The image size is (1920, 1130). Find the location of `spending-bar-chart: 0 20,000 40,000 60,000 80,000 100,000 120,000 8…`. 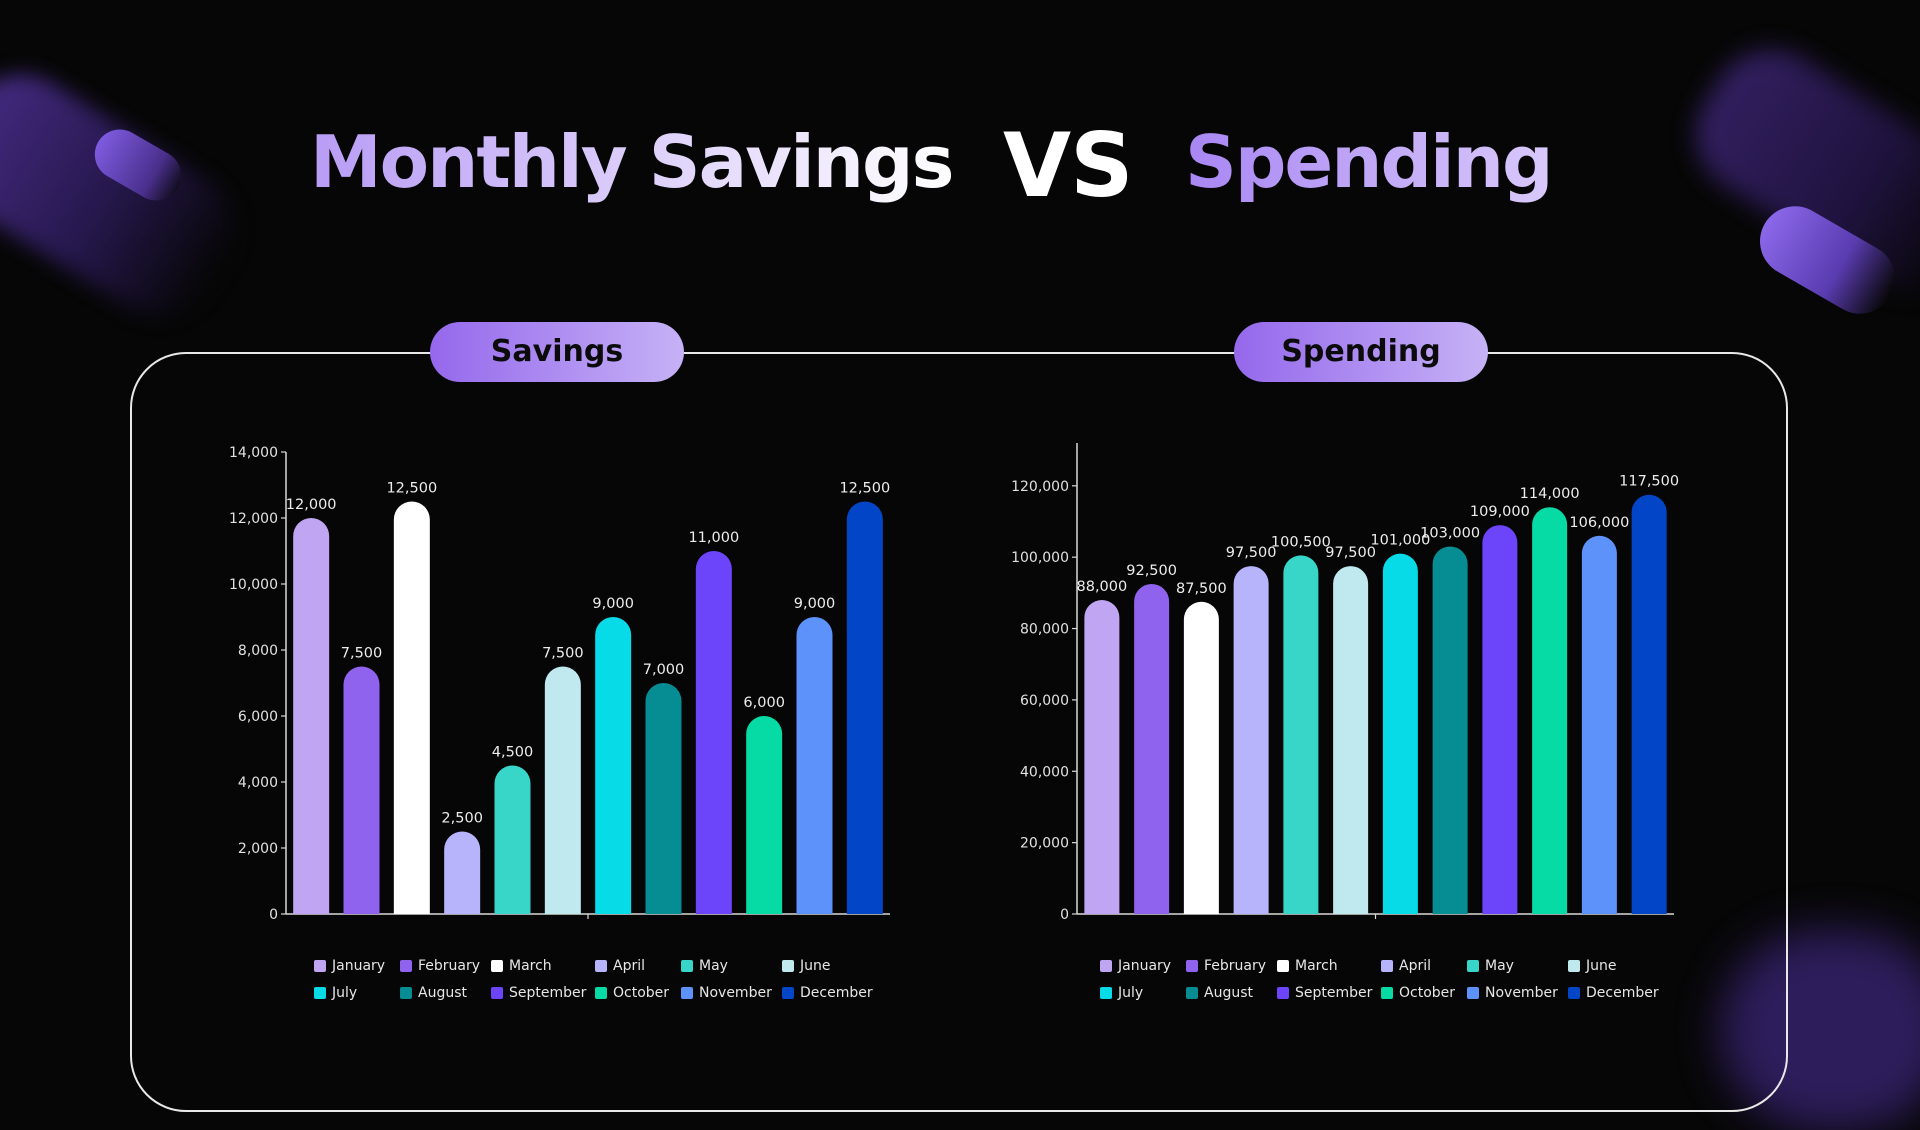

spending-bar-chart: 0 20,000 40,000 60,000 80,000 100,000 120,000 8… is located at coordinates (1345, 683).